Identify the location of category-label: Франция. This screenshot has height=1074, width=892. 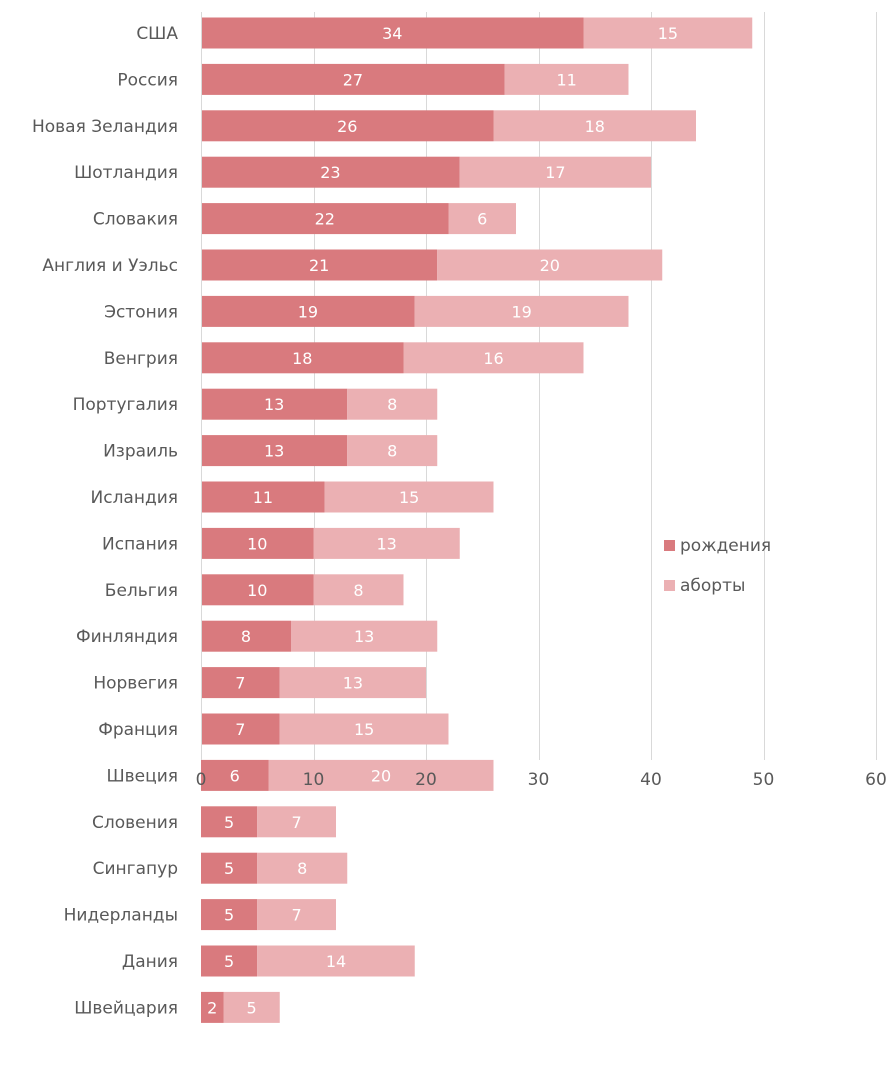
(138, 730).